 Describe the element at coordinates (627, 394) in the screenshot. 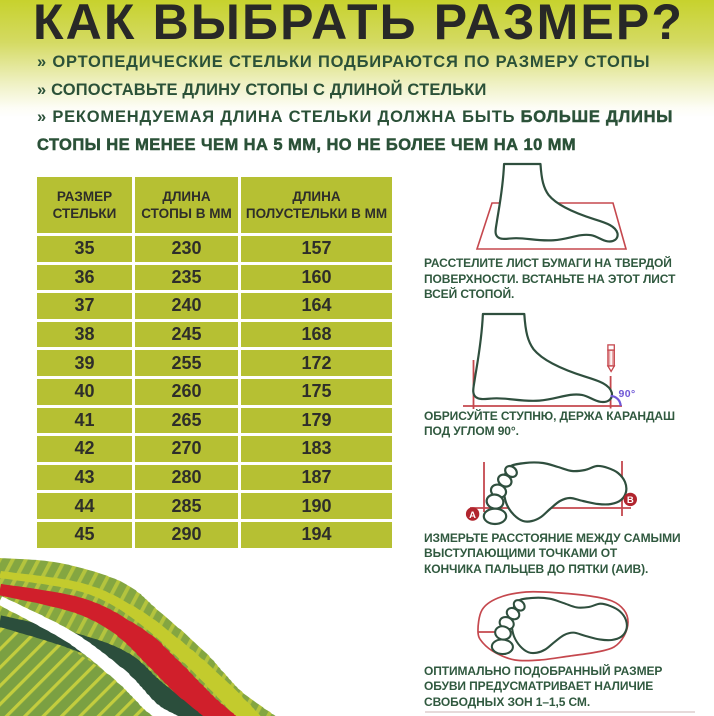

I see `svg-text: 90°` at that location.